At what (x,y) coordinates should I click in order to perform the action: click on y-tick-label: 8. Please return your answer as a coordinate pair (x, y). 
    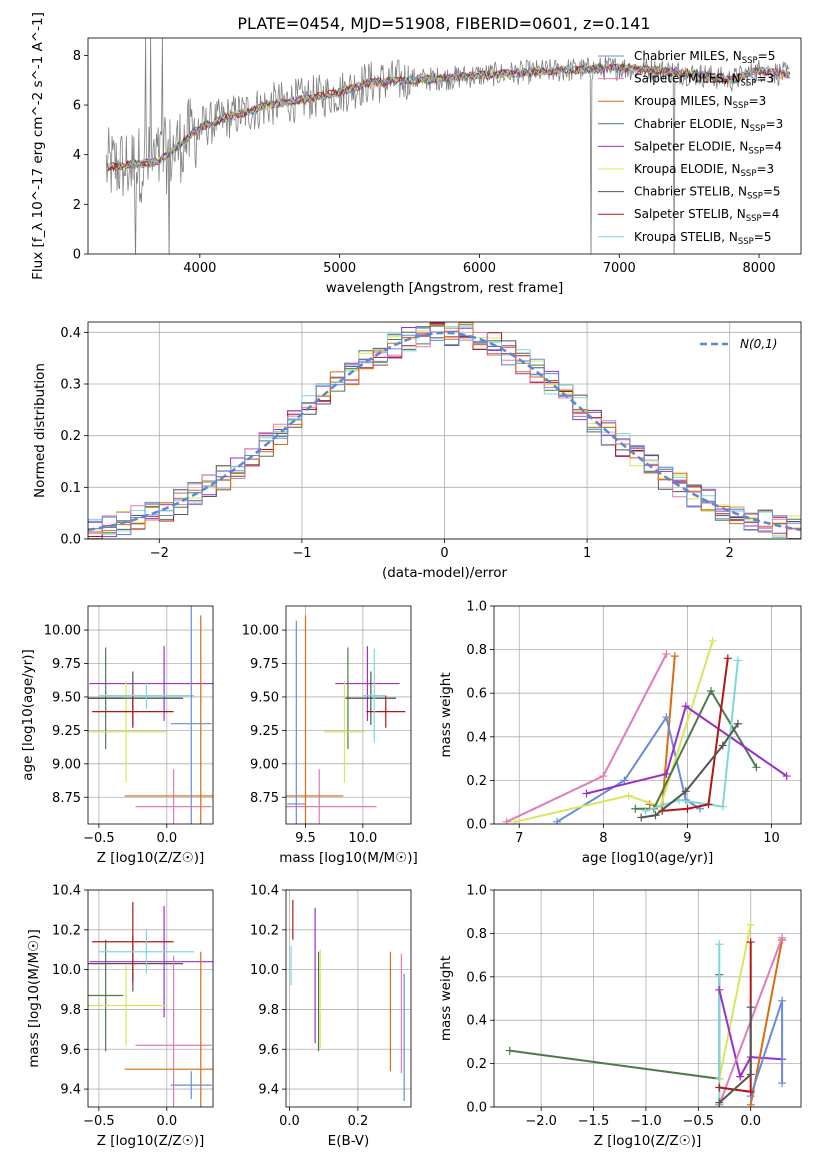
    Looking at the image, I should click on (77, 56).